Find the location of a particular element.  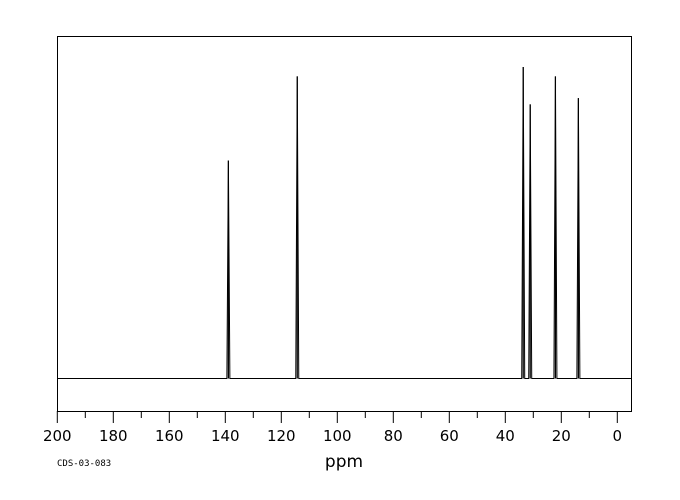

x-tick-label: 0 is located at coordinates (618, 436).